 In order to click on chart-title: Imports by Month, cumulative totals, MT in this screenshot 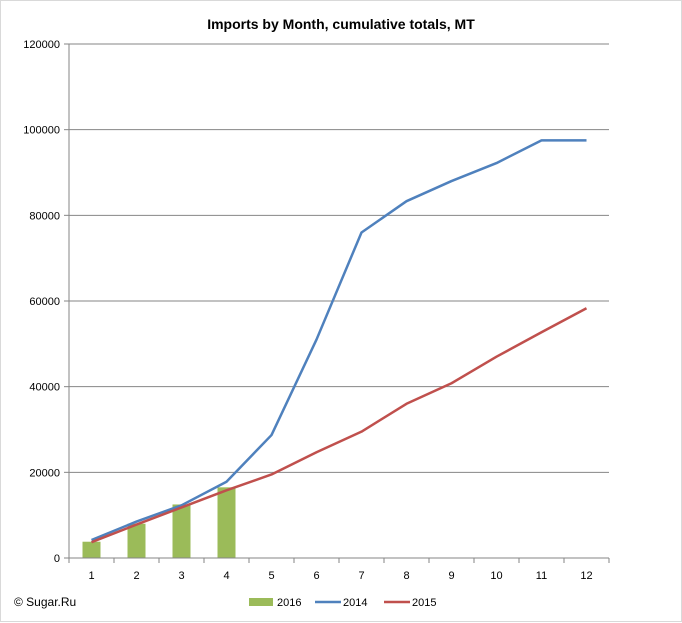, I will do `click(341, 24)`.